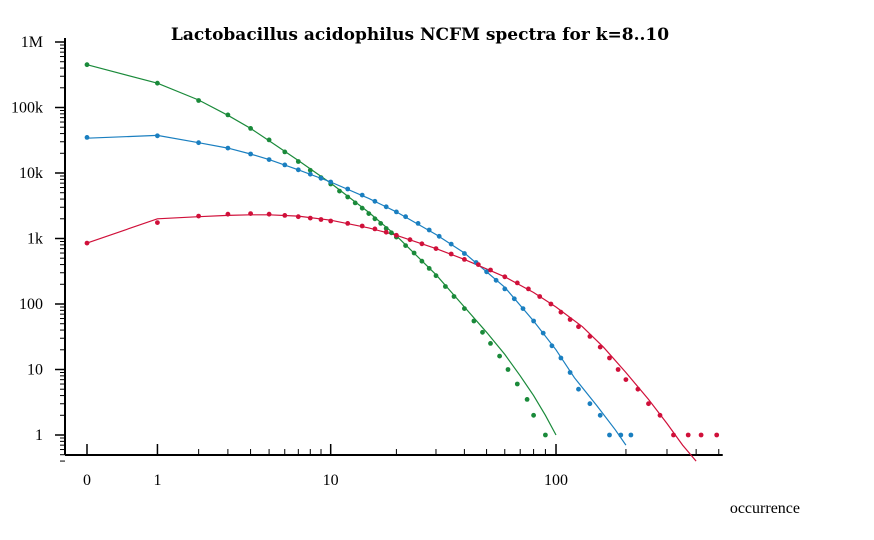 Image resolution: width=874 pixels, height=540 pixels. I want to click on y-tick-label: 100, so click(31, 304).